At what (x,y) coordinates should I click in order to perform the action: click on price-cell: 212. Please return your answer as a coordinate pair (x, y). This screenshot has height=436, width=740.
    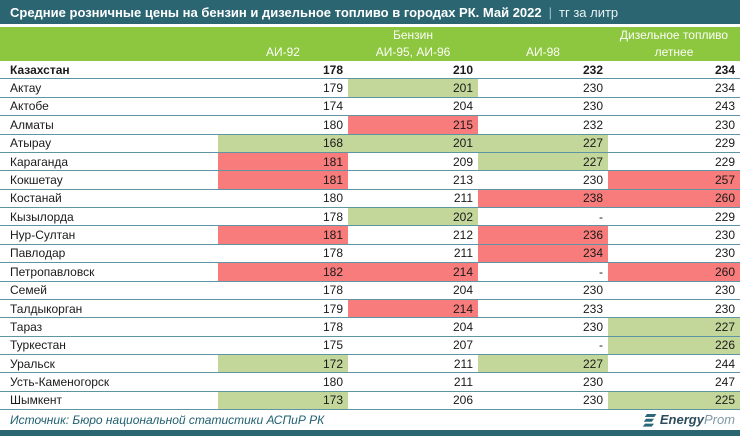
    Looking at the image, I should click on (462, 235).